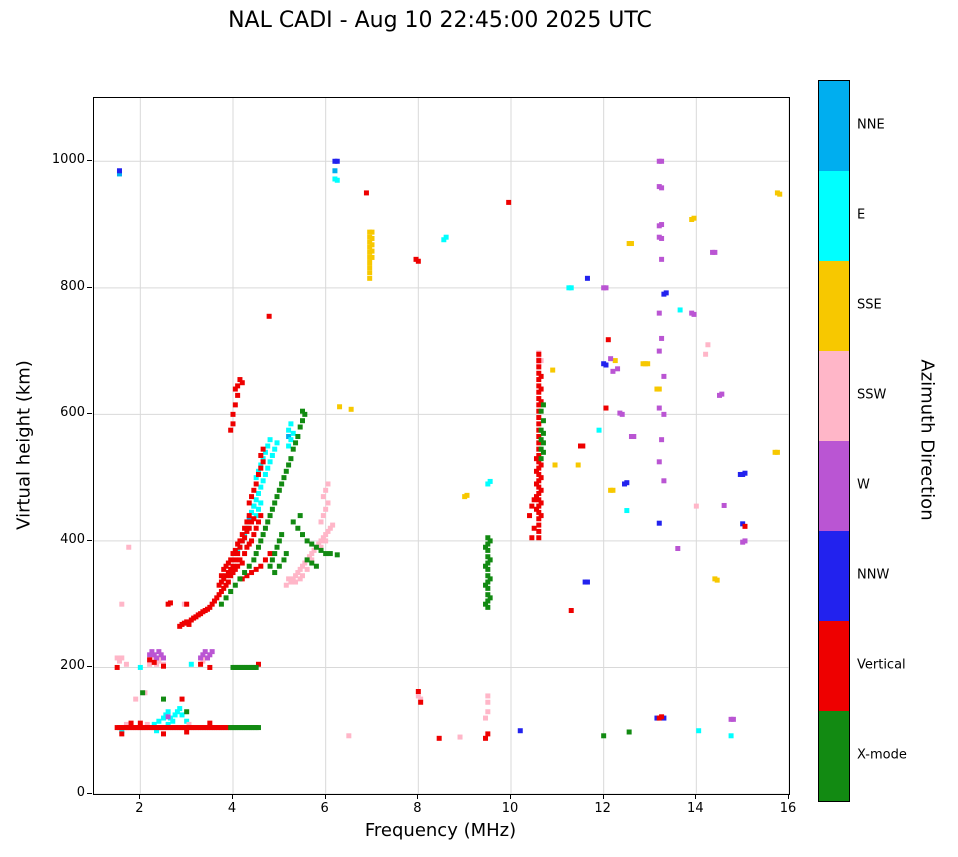 The width and height of the screenshot is (958, 857). Describe the element at coordinates (72, 539) in the screenshot. I see `y-tick-label: 400` at that location.